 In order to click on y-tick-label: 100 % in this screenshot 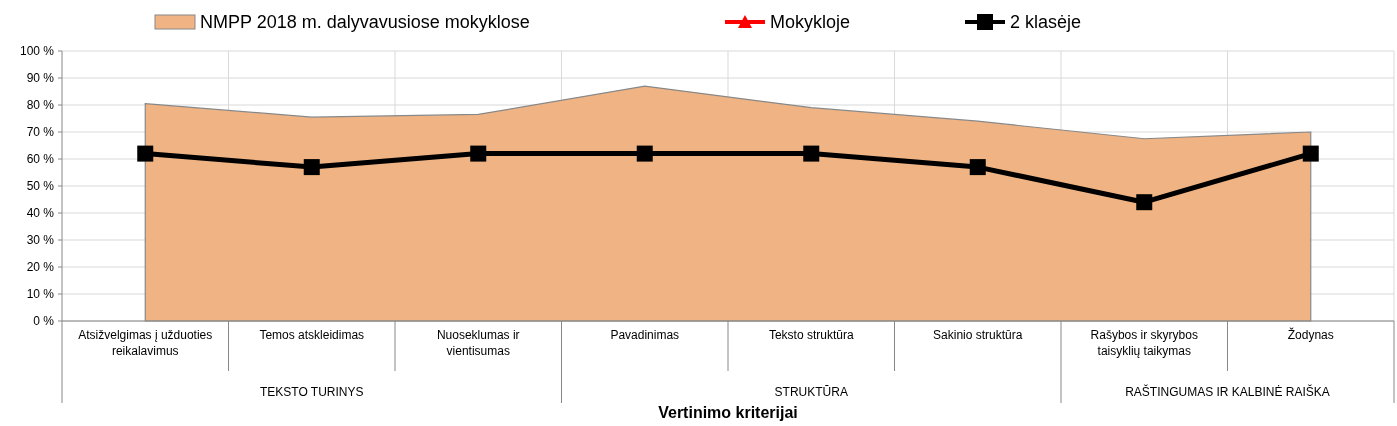, I will do `click(37, 51)`.